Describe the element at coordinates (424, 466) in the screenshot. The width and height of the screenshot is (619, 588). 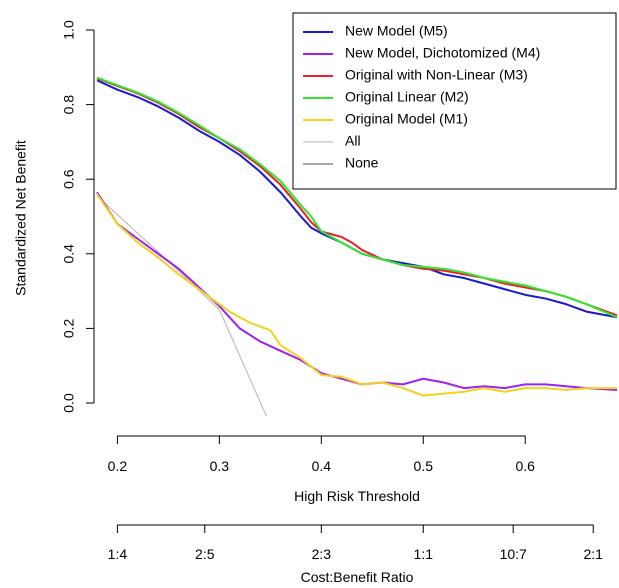
I see `x-tick-label-3: 0.5` at that location.